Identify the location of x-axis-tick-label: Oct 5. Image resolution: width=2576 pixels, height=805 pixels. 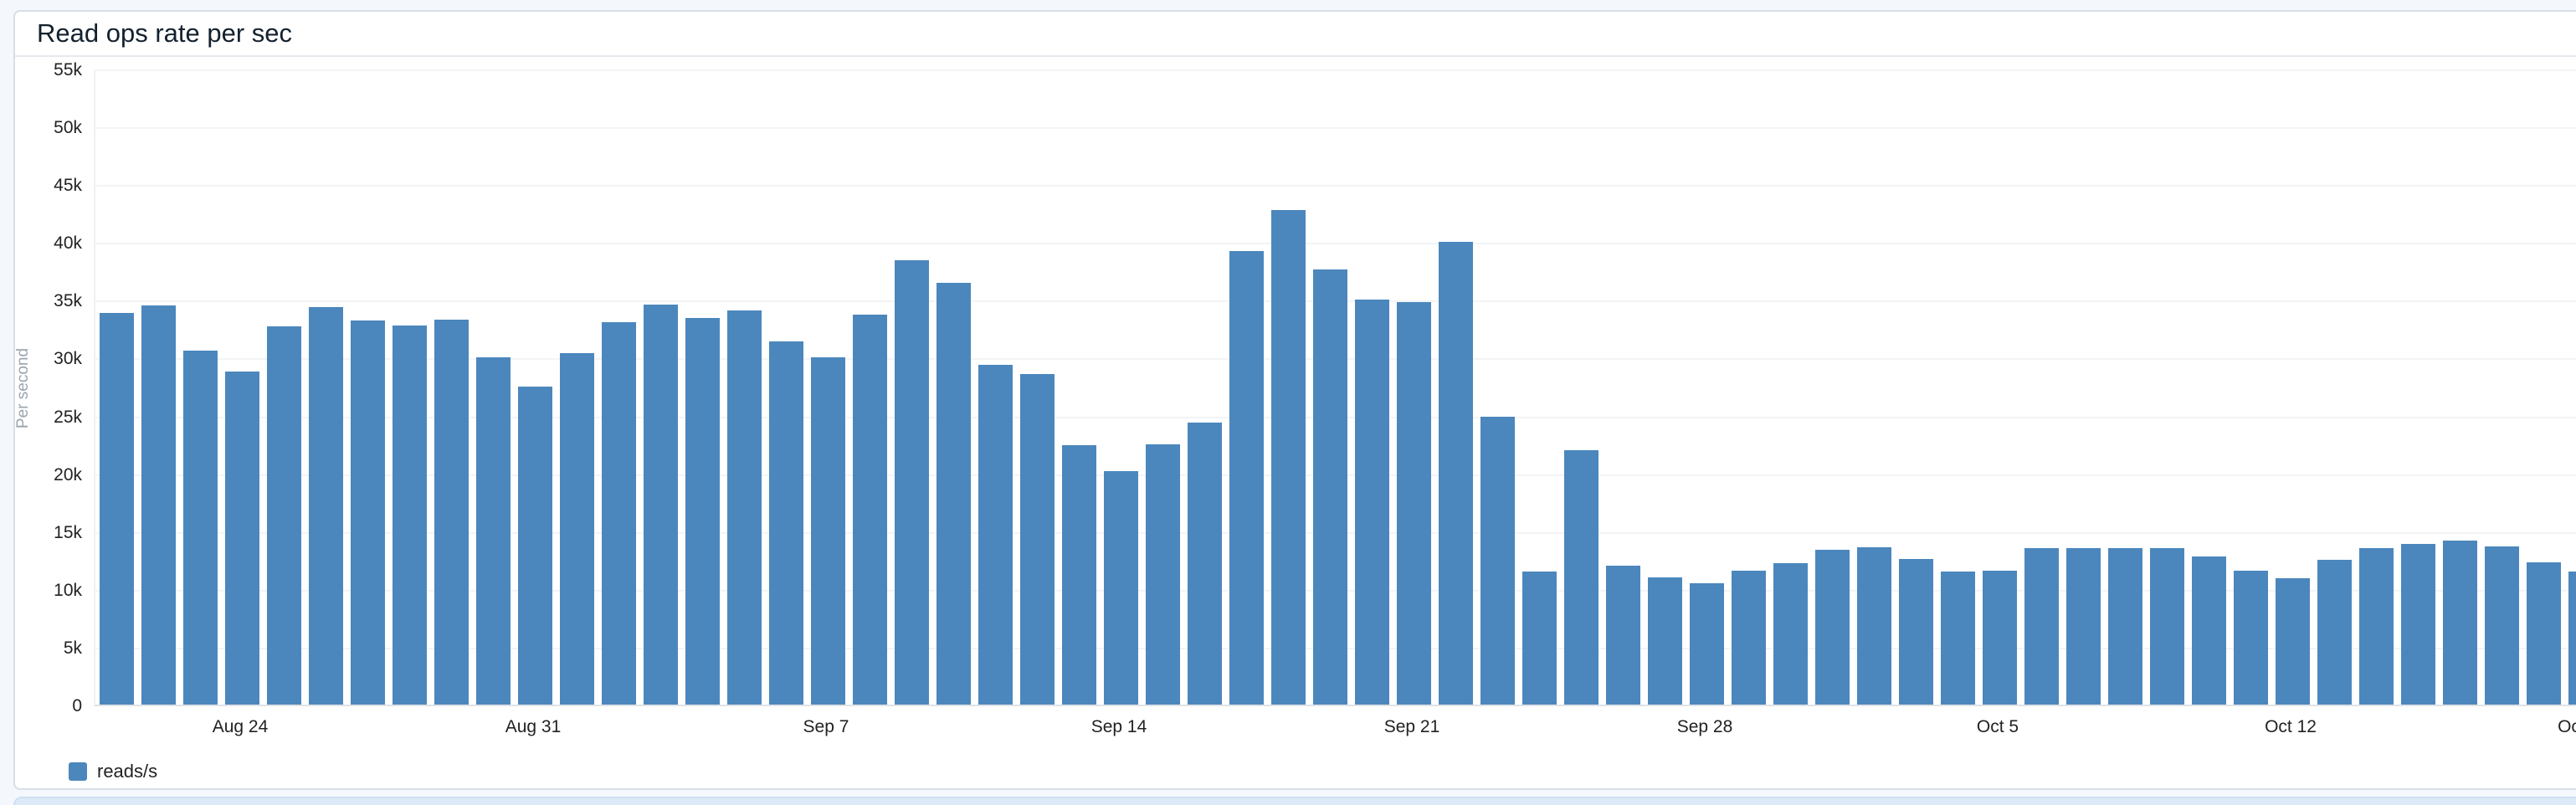
(1998, 727).